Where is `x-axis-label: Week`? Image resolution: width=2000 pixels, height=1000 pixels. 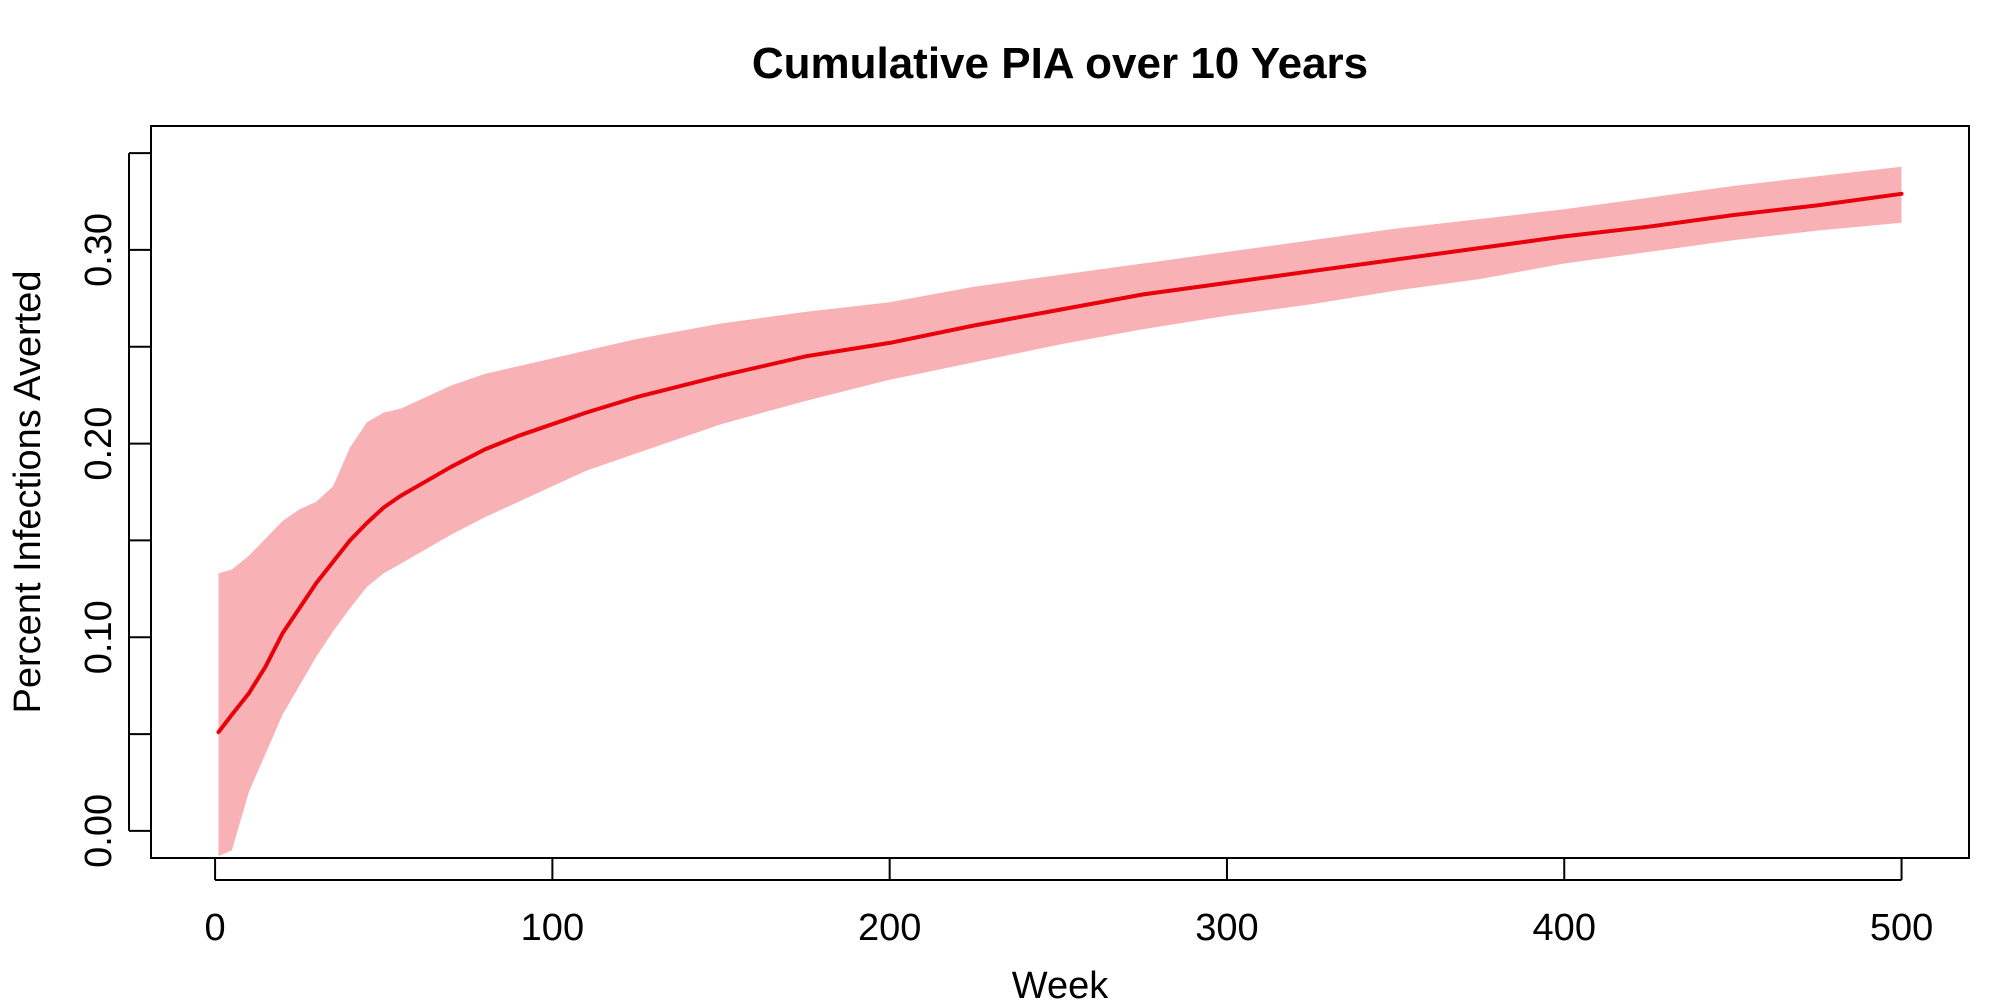
x-axis-label: Week is located at coordinates (1060, 982).